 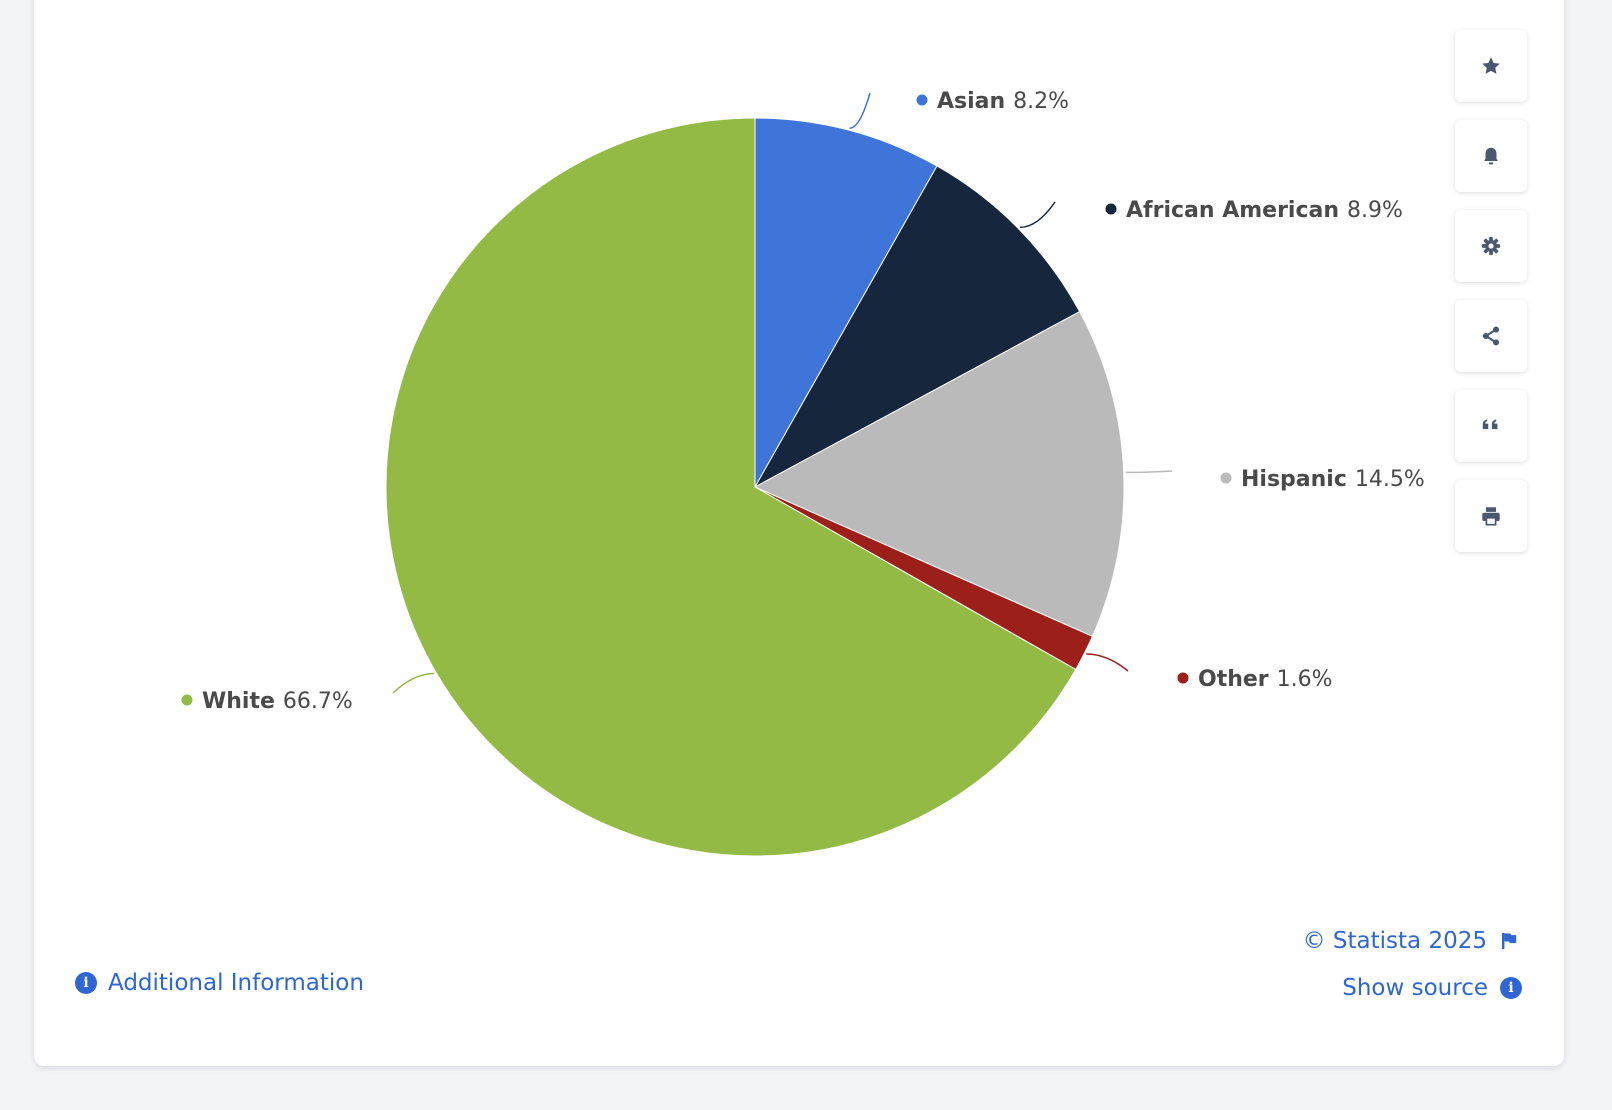 I want to click on connector-hispanic, so click(x=1149, y=472).